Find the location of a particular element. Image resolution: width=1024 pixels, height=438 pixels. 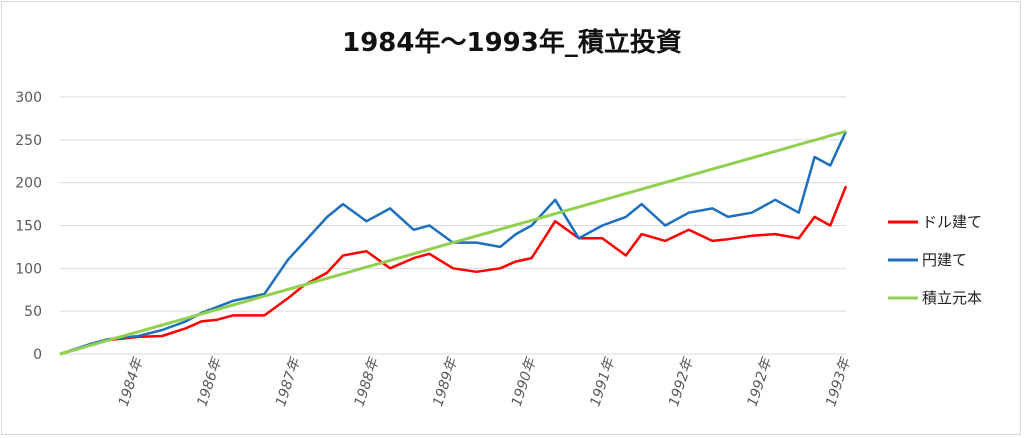

x-tick-label: 1988年 is located at coordinates (367, 381).